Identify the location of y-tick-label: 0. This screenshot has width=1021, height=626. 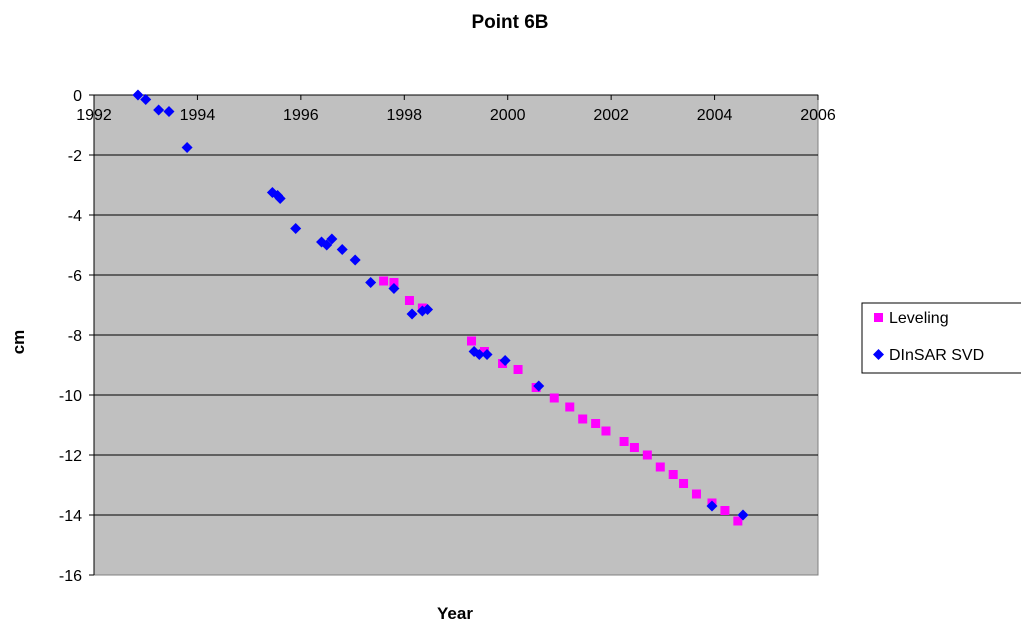
(77, 96).